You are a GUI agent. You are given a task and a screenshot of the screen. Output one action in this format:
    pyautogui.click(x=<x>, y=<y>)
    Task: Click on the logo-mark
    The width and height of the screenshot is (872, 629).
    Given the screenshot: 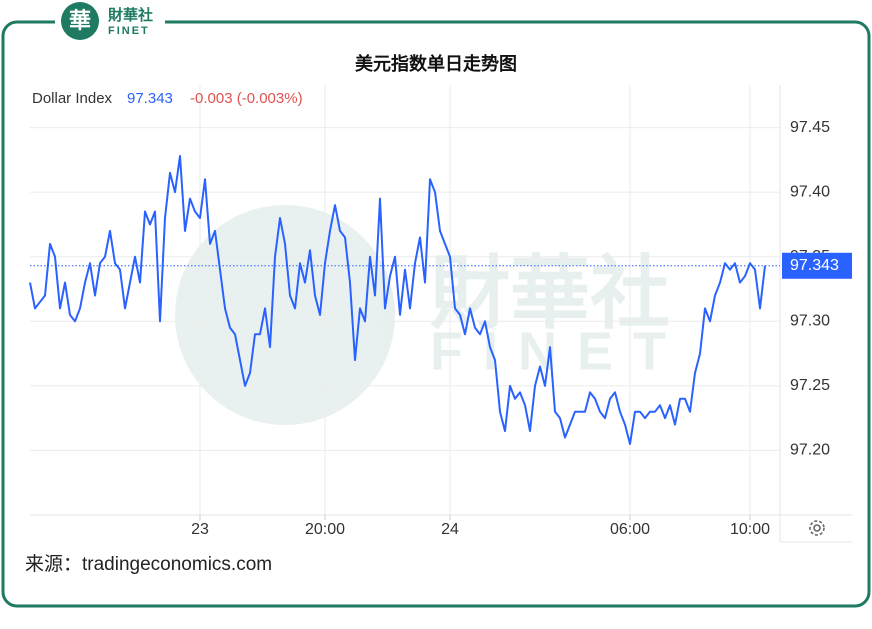 What is the action you would take?
    pyautogui.click(x=80, y=21)
    